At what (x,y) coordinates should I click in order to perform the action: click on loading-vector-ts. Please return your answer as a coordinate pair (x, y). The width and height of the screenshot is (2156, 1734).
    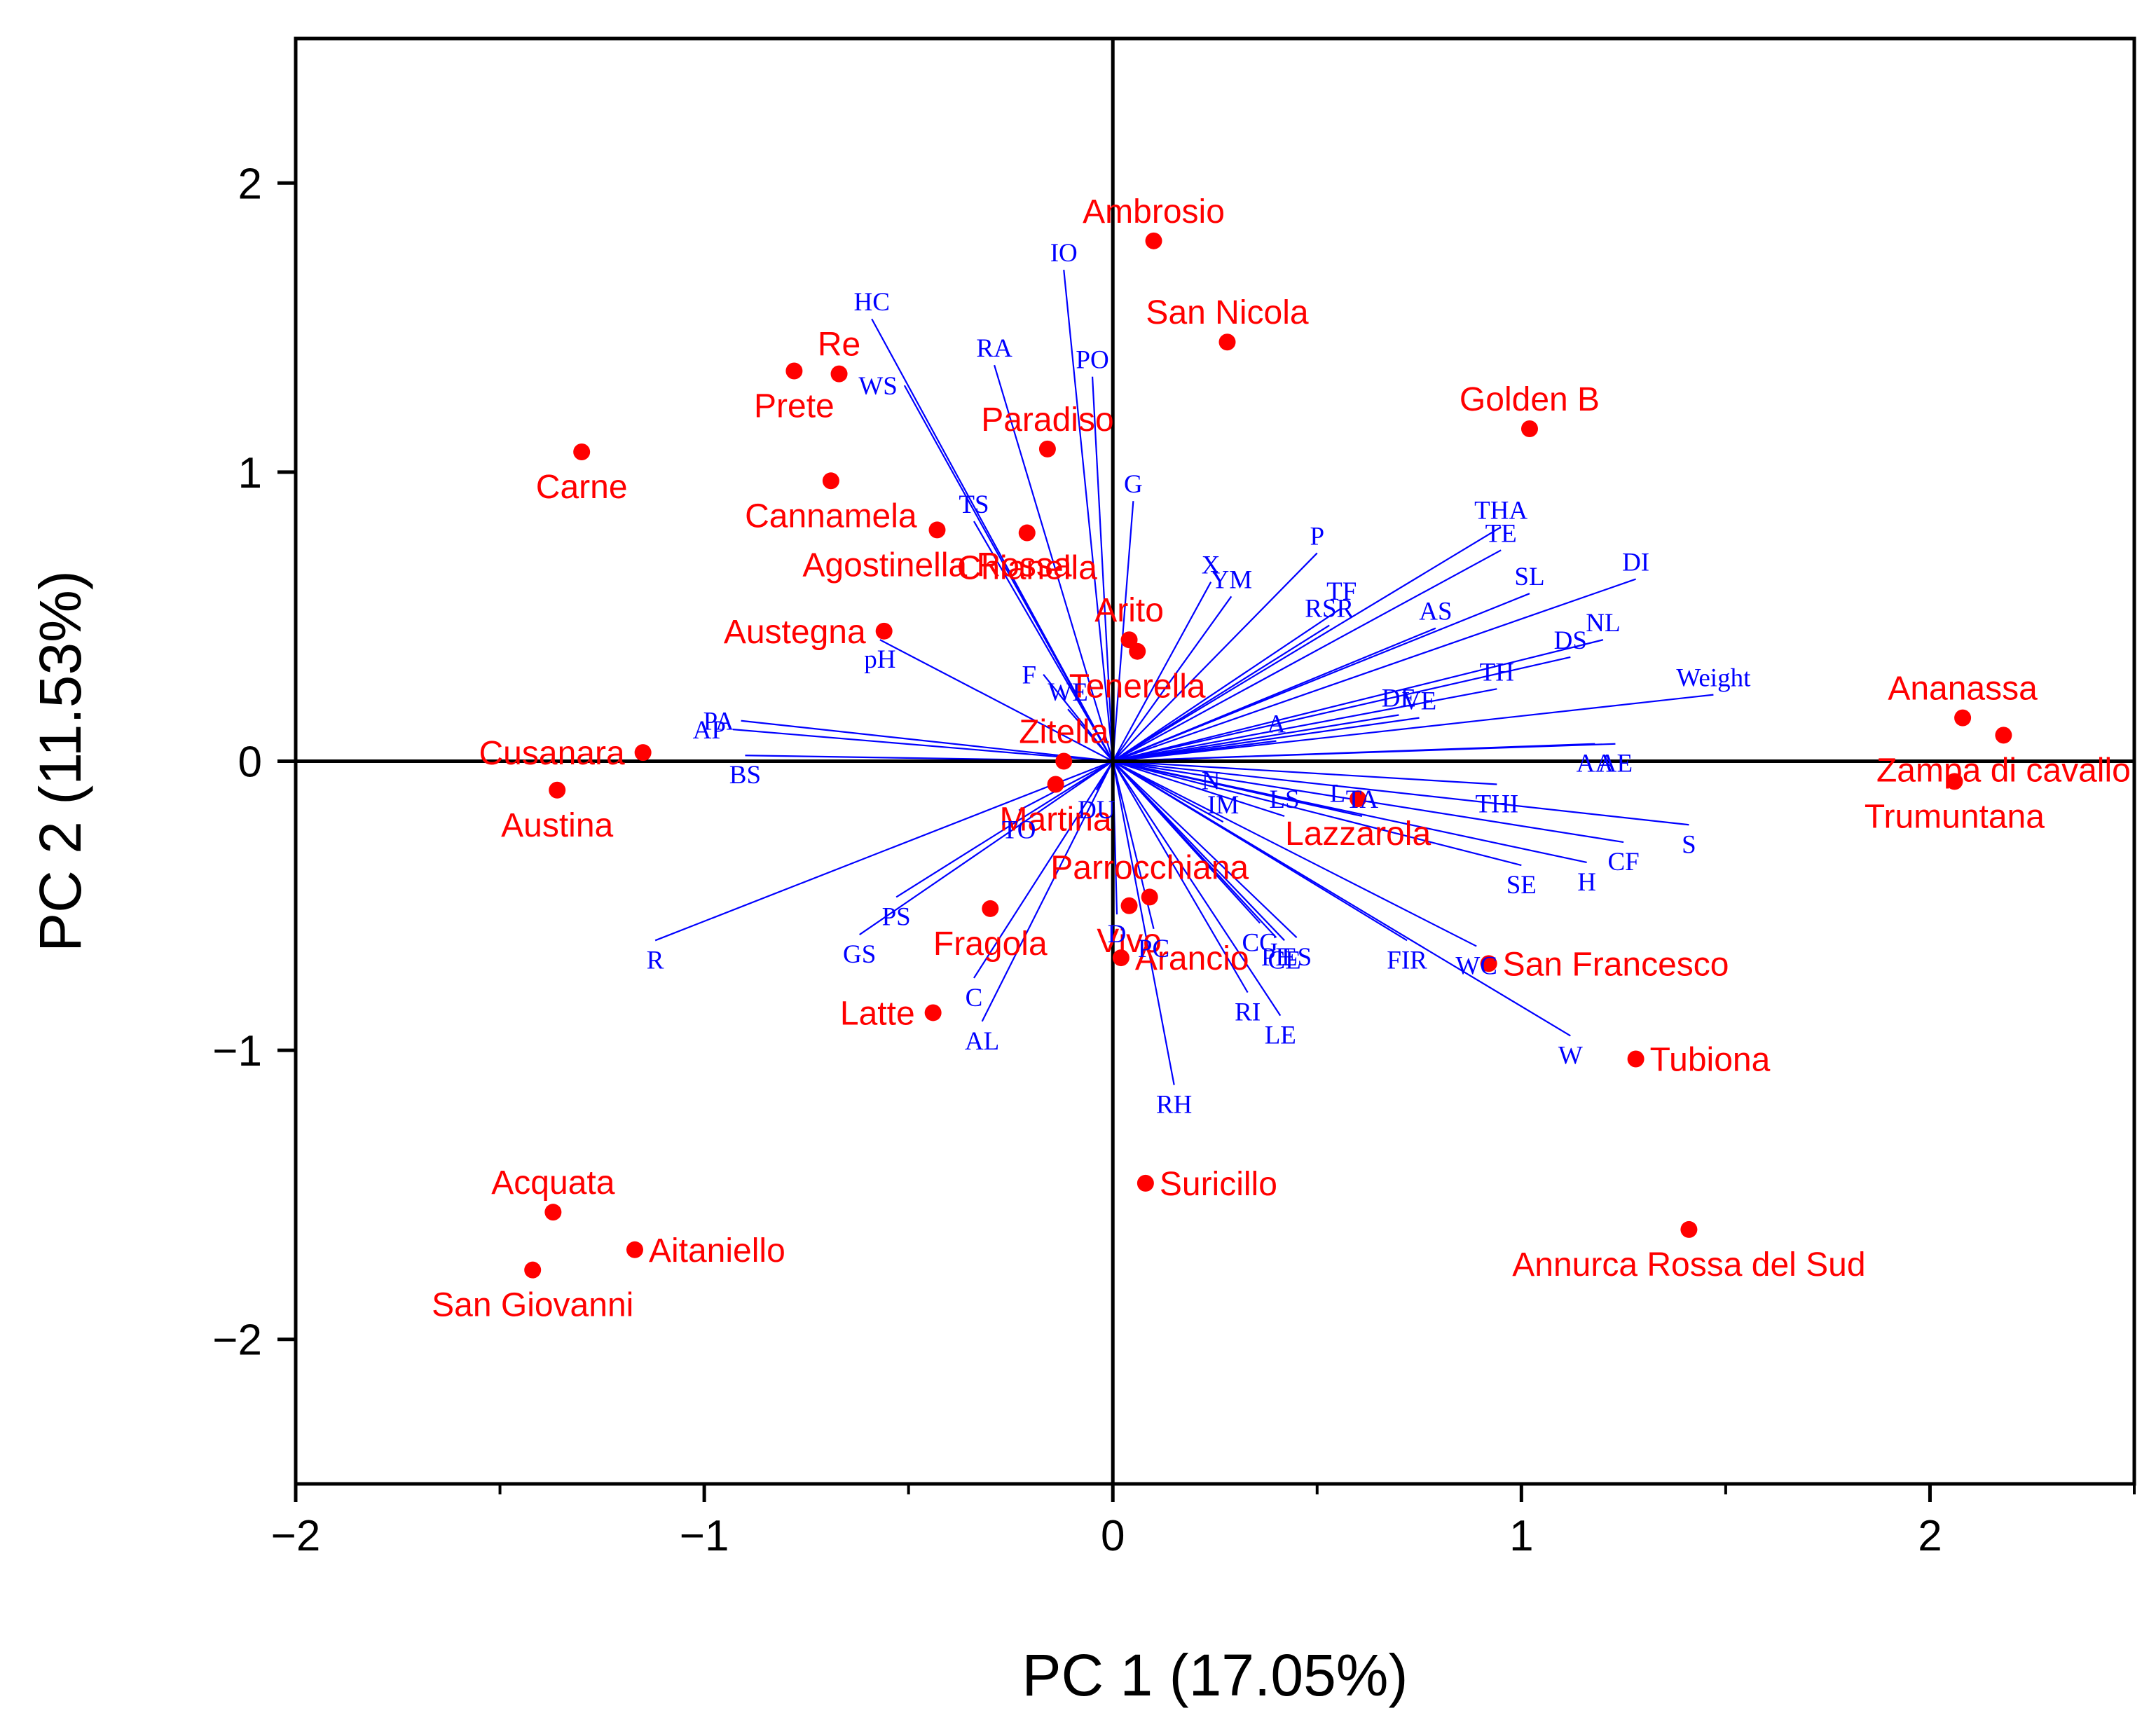
    Looking at the image, I should click on (1043, 641).